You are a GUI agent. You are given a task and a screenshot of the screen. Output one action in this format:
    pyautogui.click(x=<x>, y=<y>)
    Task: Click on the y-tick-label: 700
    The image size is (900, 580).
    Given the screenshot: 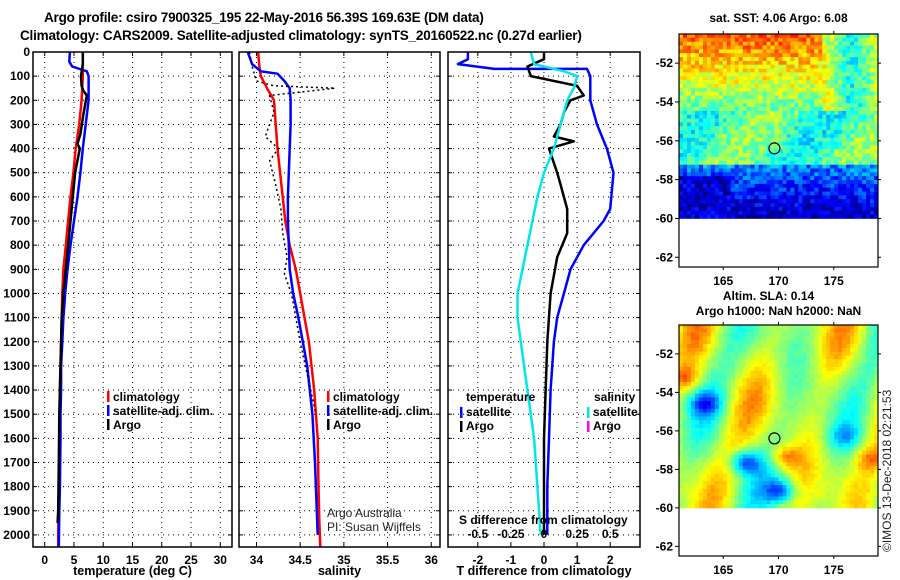 What is the action you would take?
    pyautogui.click(x=20, y=221)
    